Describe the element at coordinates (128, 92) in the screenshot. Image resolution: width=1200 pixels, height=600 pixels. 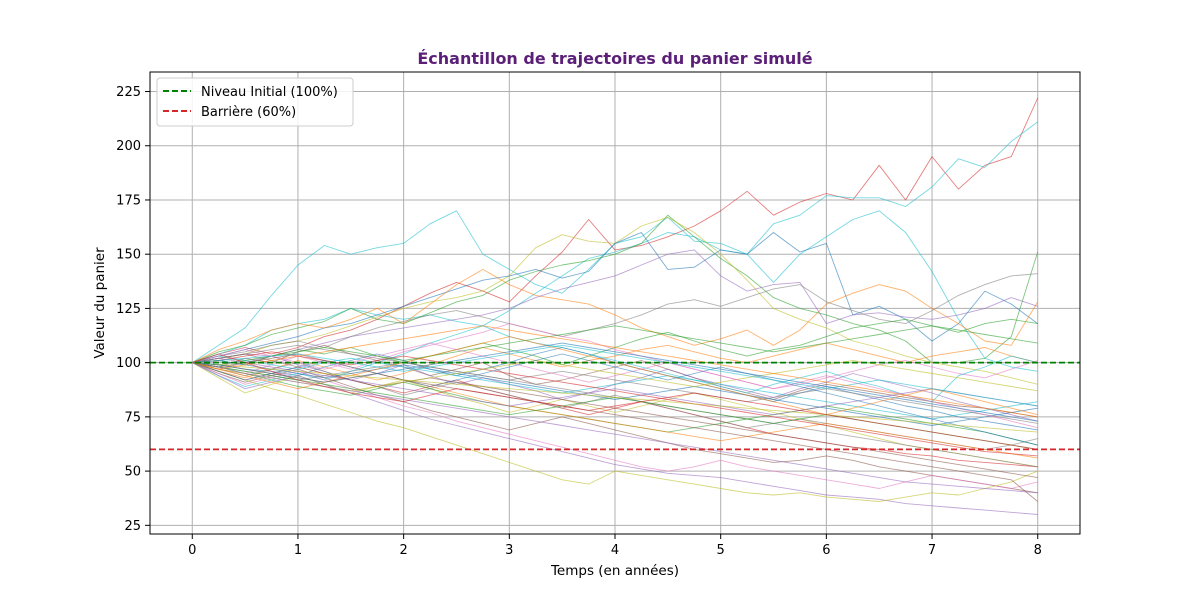
I see `y-tick-label: 225` at that location.